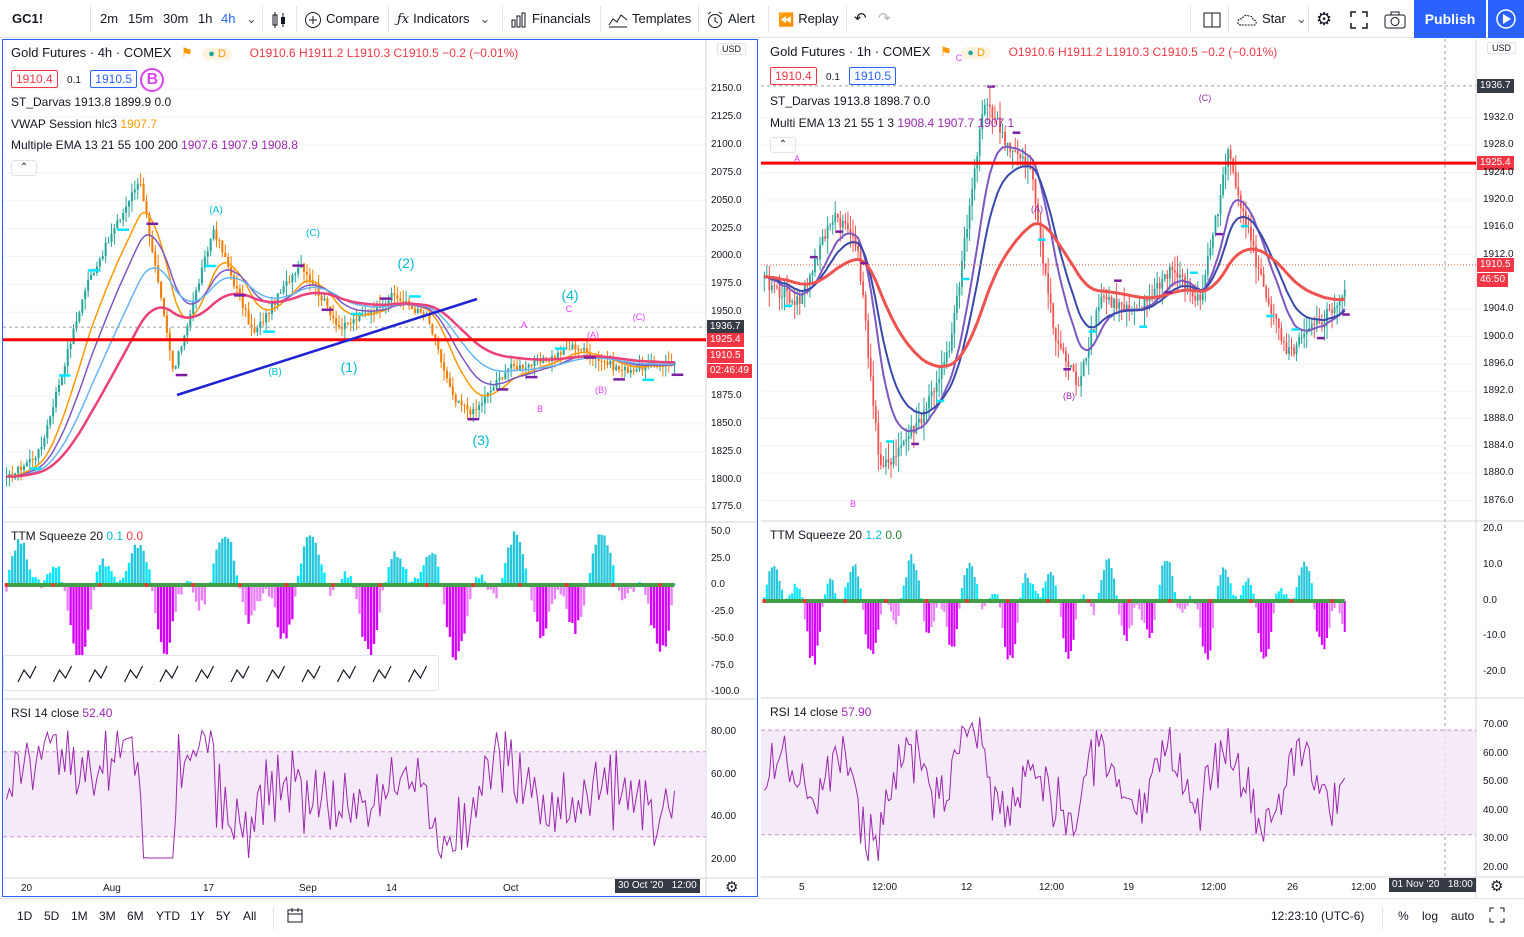 This screenshot has height=937, width=1524. I want to click on time-tick: 12:00, so click(1214, 887).